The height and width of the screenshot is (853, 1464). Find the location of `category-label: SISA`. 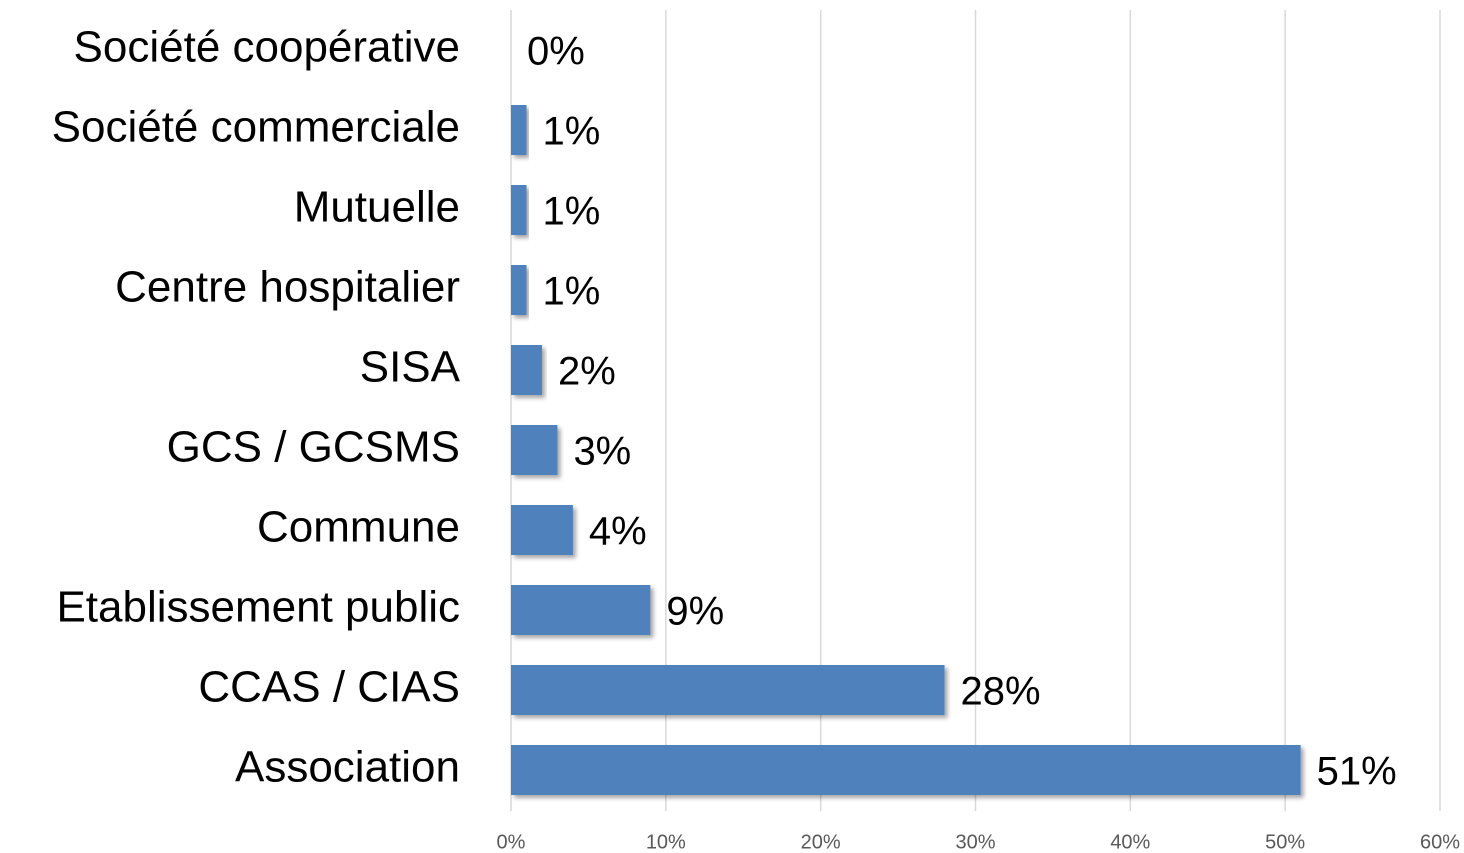

category-label: SISA is located at coordinates (410, 367).